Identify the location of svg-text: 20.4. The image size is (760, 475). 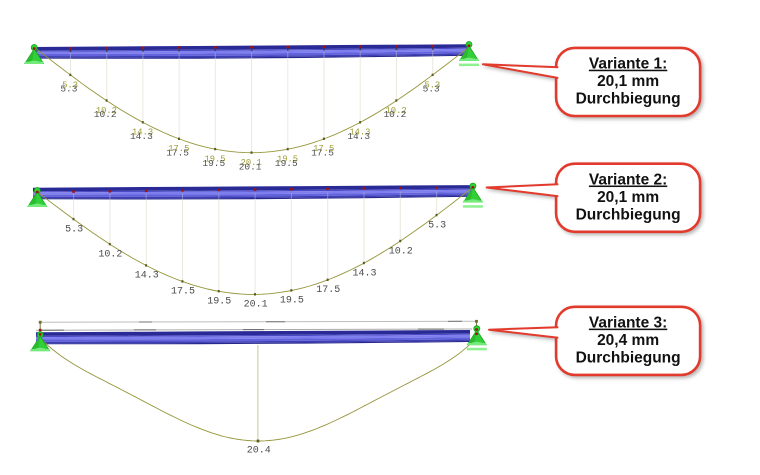
(259, 451).